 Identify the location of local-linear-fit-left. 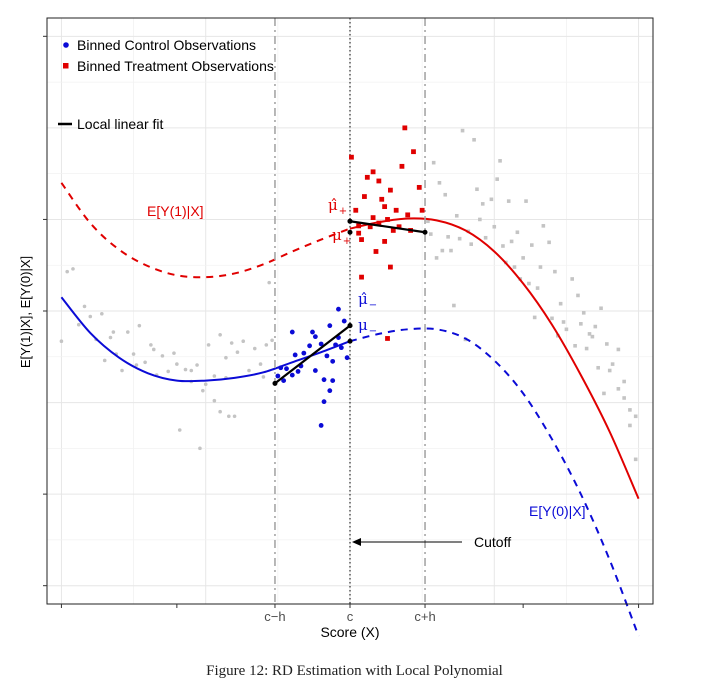
(312, 354).